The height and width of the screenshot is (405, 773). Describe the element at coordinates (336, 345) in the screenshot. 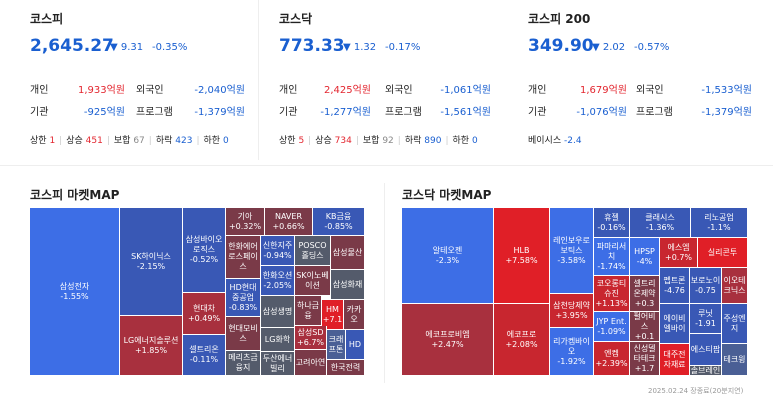

I see `kospi-map-cell: 크래프톤` at that location.